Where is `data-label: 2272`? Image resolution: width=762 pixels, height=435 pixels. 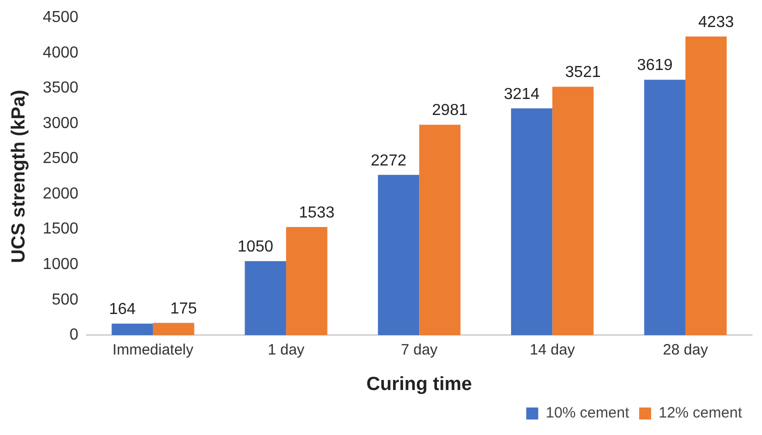 data-label: 2272 is located at coordinates (388, 161).